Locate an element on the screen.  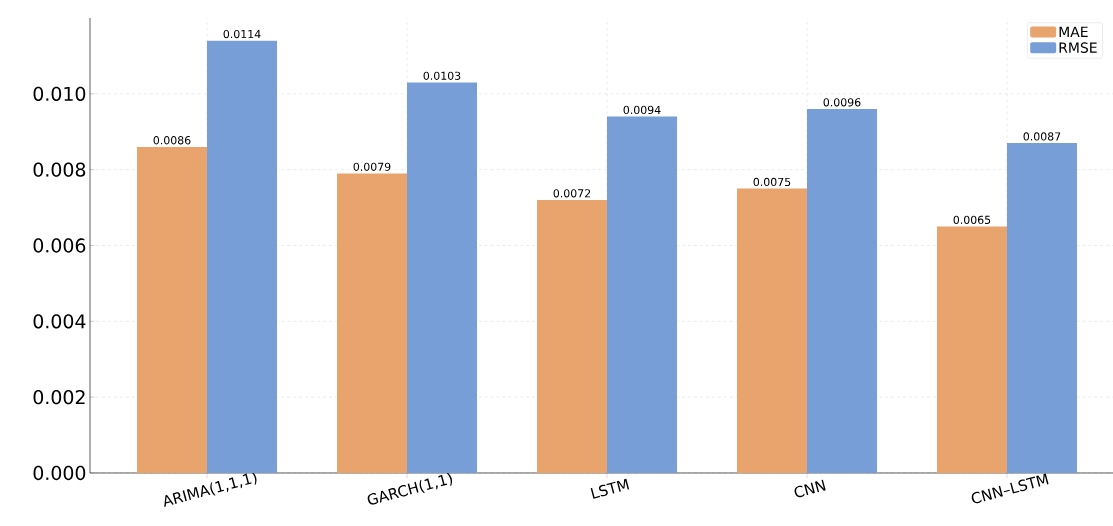
y-tick-label: 0.000 is located at coordinates (59, 473).